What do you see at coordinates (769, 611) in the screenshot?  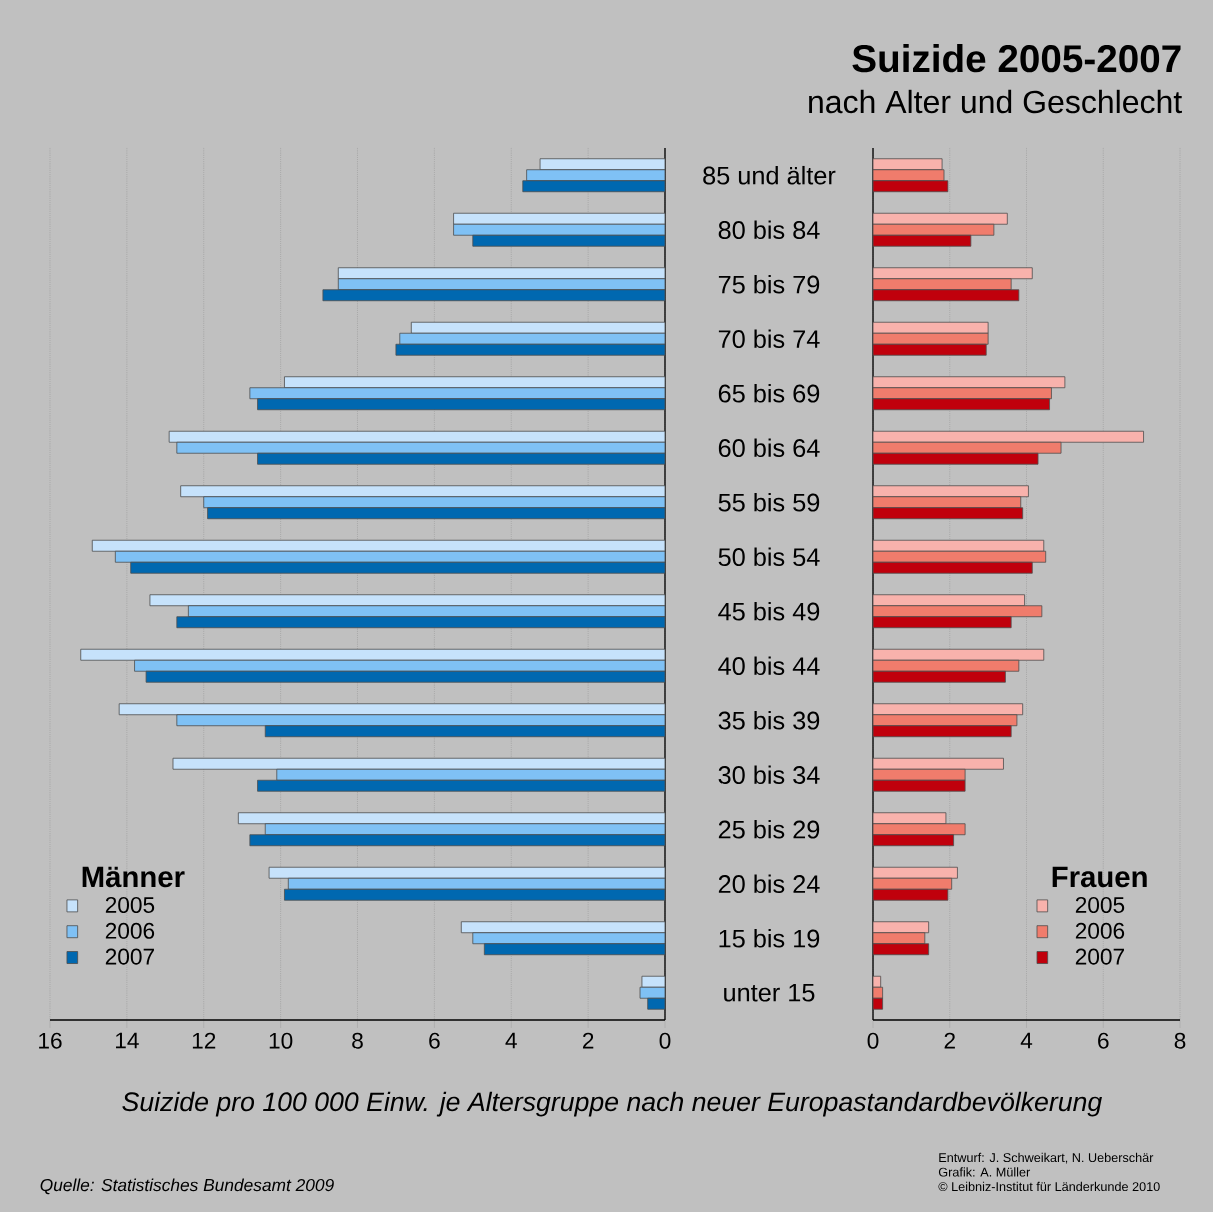 I see `y-tick-label: 45 bis 49` at bounding box center [769, 611].